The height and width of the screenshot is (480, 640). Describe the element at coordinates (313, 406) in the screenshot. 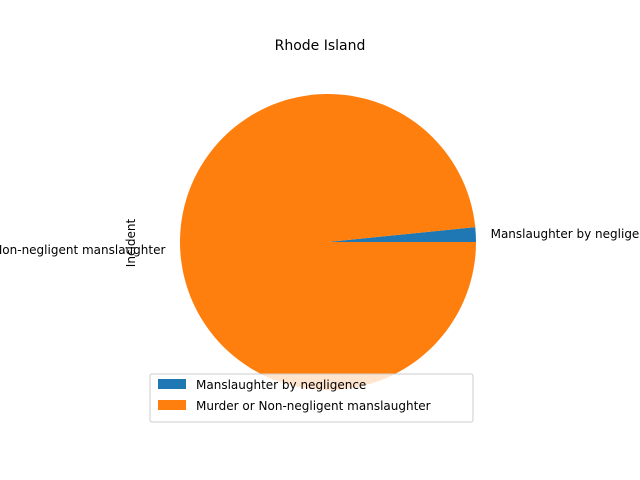

I see `legend-label-1: Murder or Non-negligent manslaughter` at that location.